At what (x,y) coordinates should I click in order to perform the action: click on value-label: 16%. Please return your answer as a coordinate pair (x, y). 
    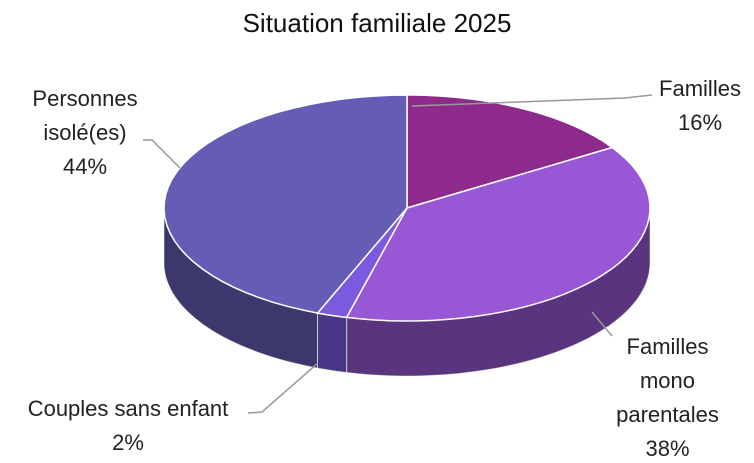
    Looking at the image, I should click on (700, 122).